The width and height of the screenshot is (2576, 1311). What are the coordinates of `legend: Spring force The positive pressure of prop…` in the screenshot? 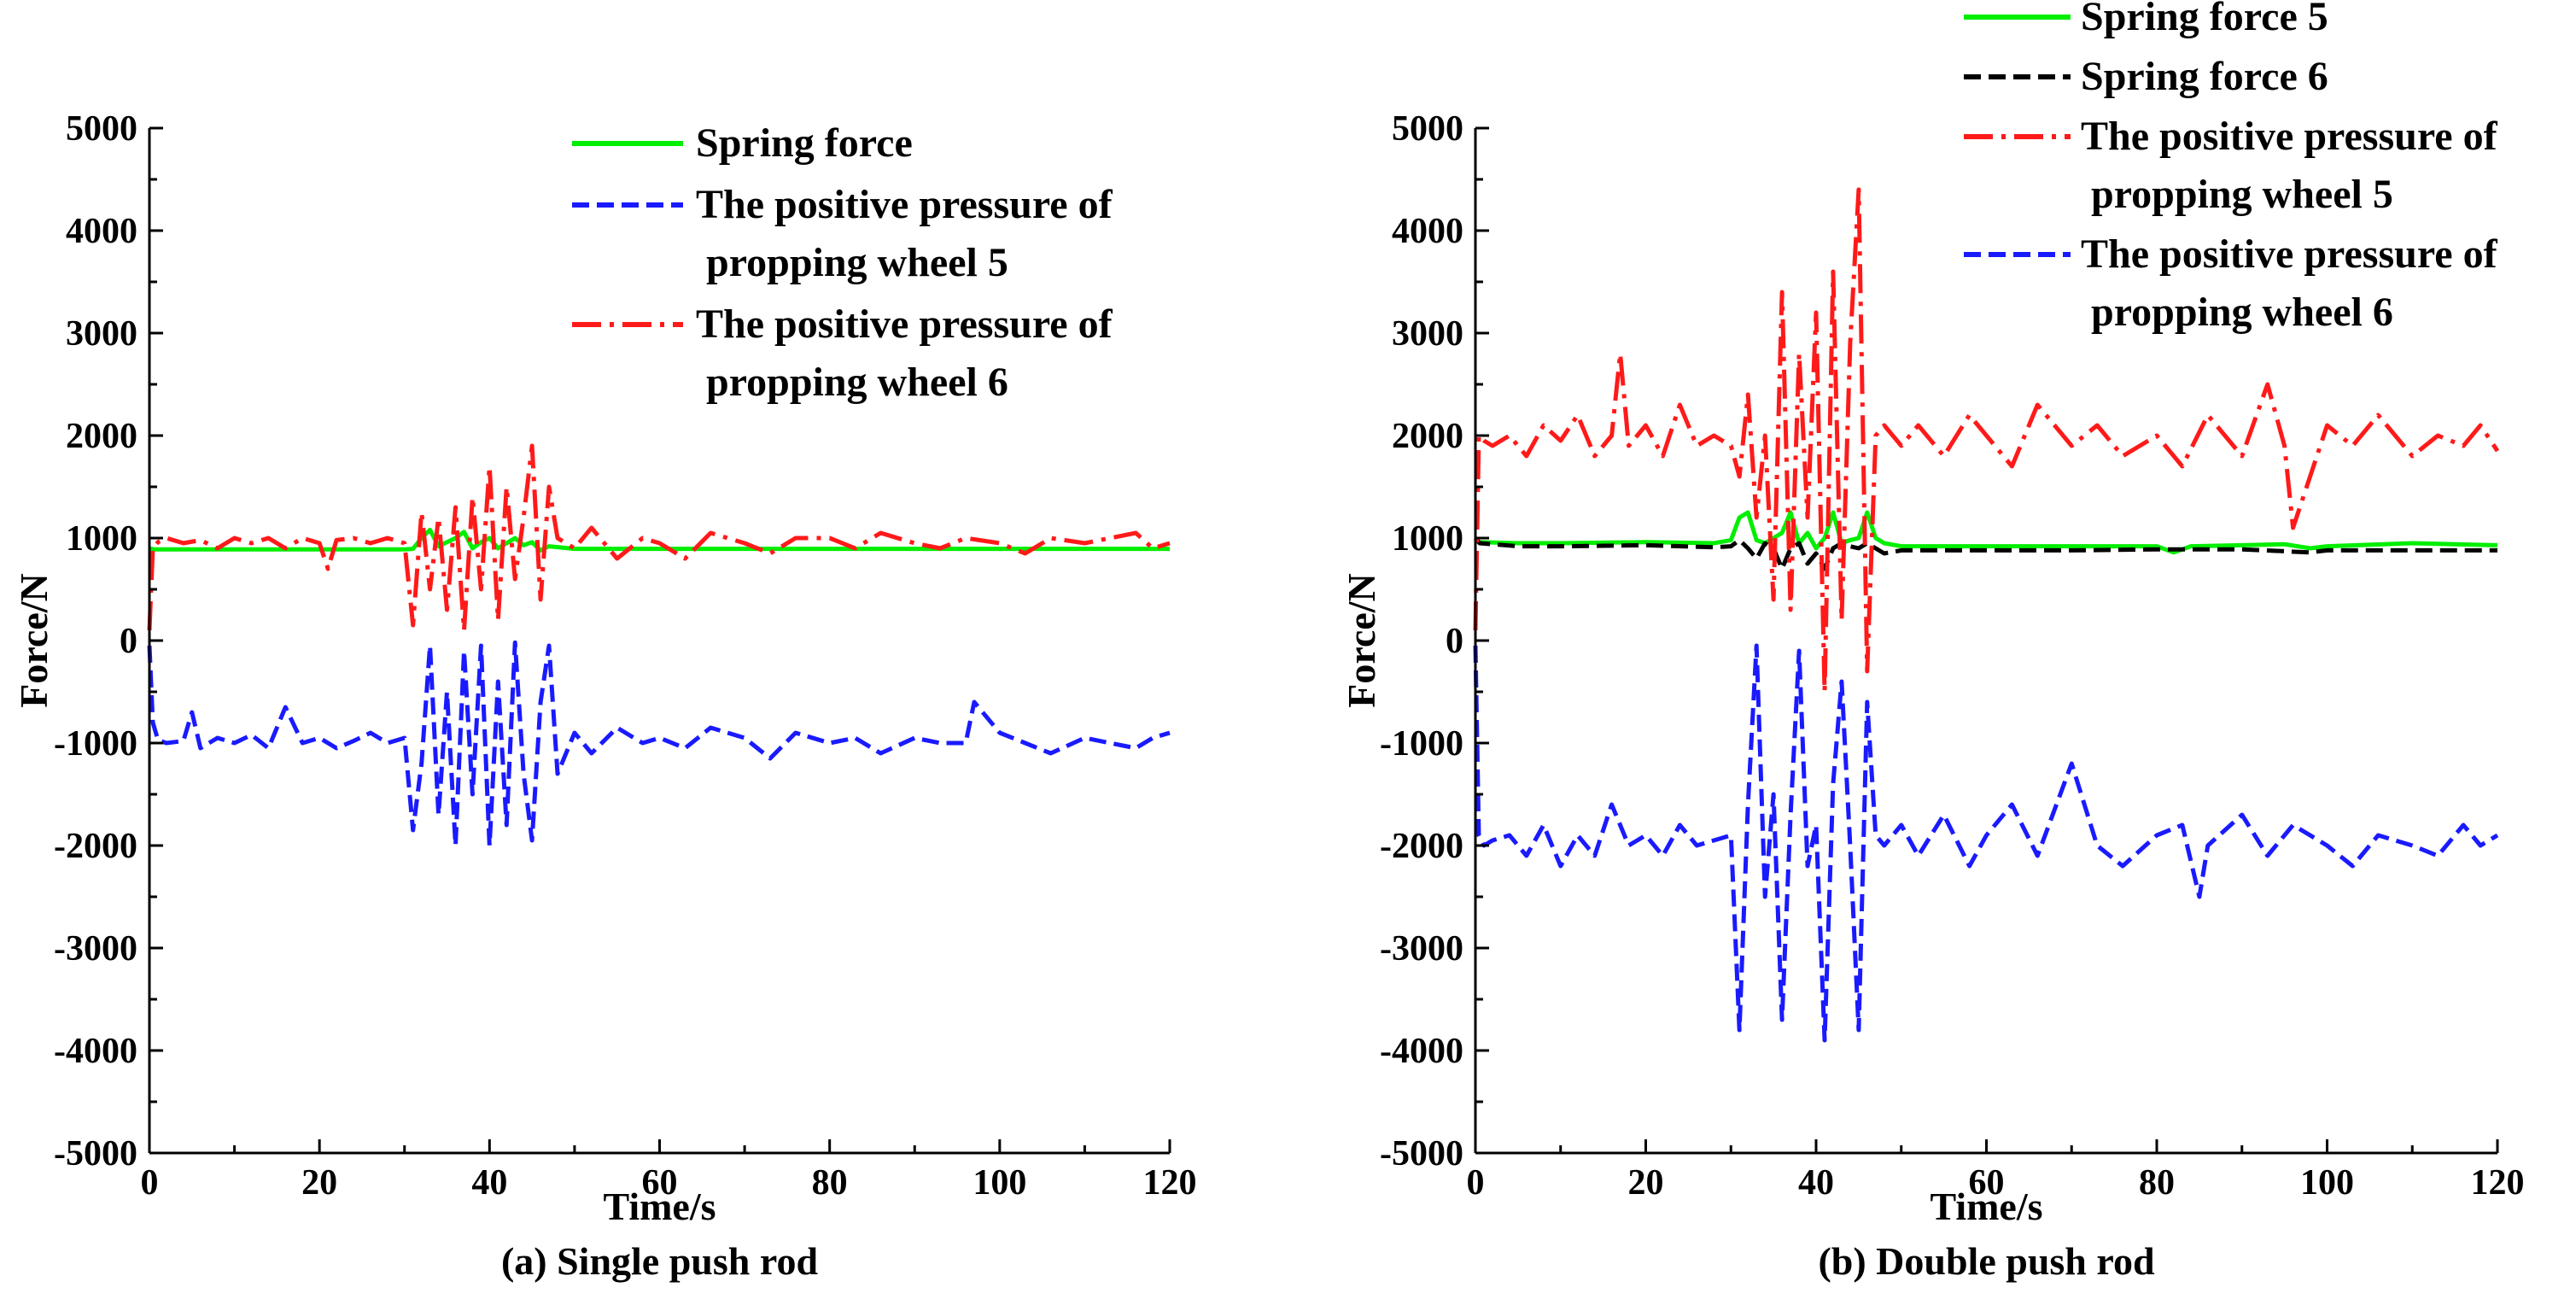 It's located at (842, 262).